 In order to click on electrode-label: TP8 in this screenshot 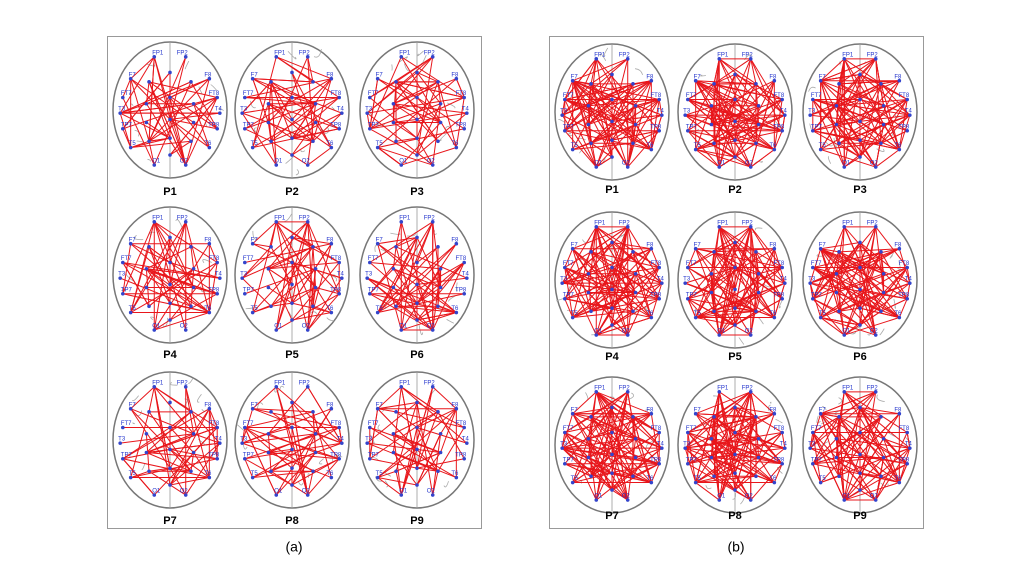, I will do `click(656, 127)`.